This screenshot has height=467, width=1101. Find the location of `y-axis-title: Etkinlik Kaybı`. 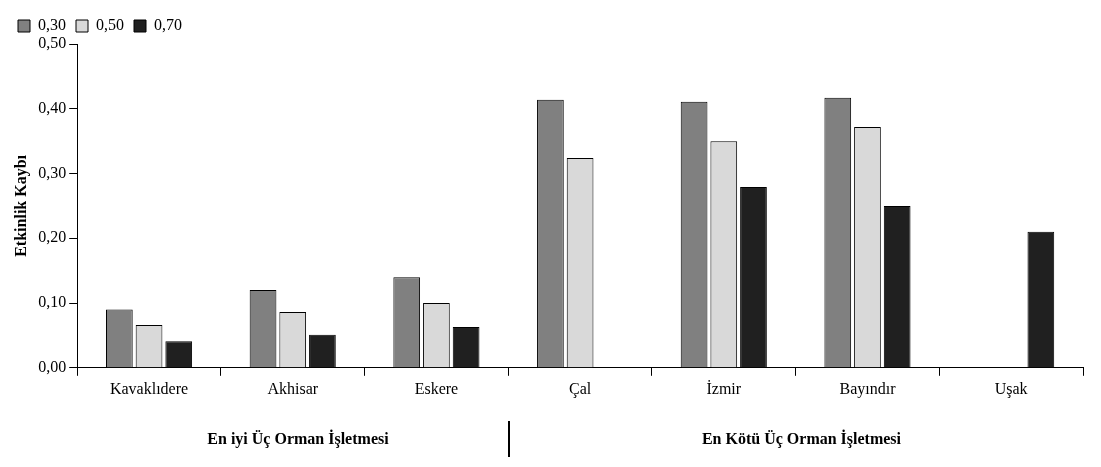

y-axis-title: Etkinlik Kaybı is located at coordinates (20, 205).